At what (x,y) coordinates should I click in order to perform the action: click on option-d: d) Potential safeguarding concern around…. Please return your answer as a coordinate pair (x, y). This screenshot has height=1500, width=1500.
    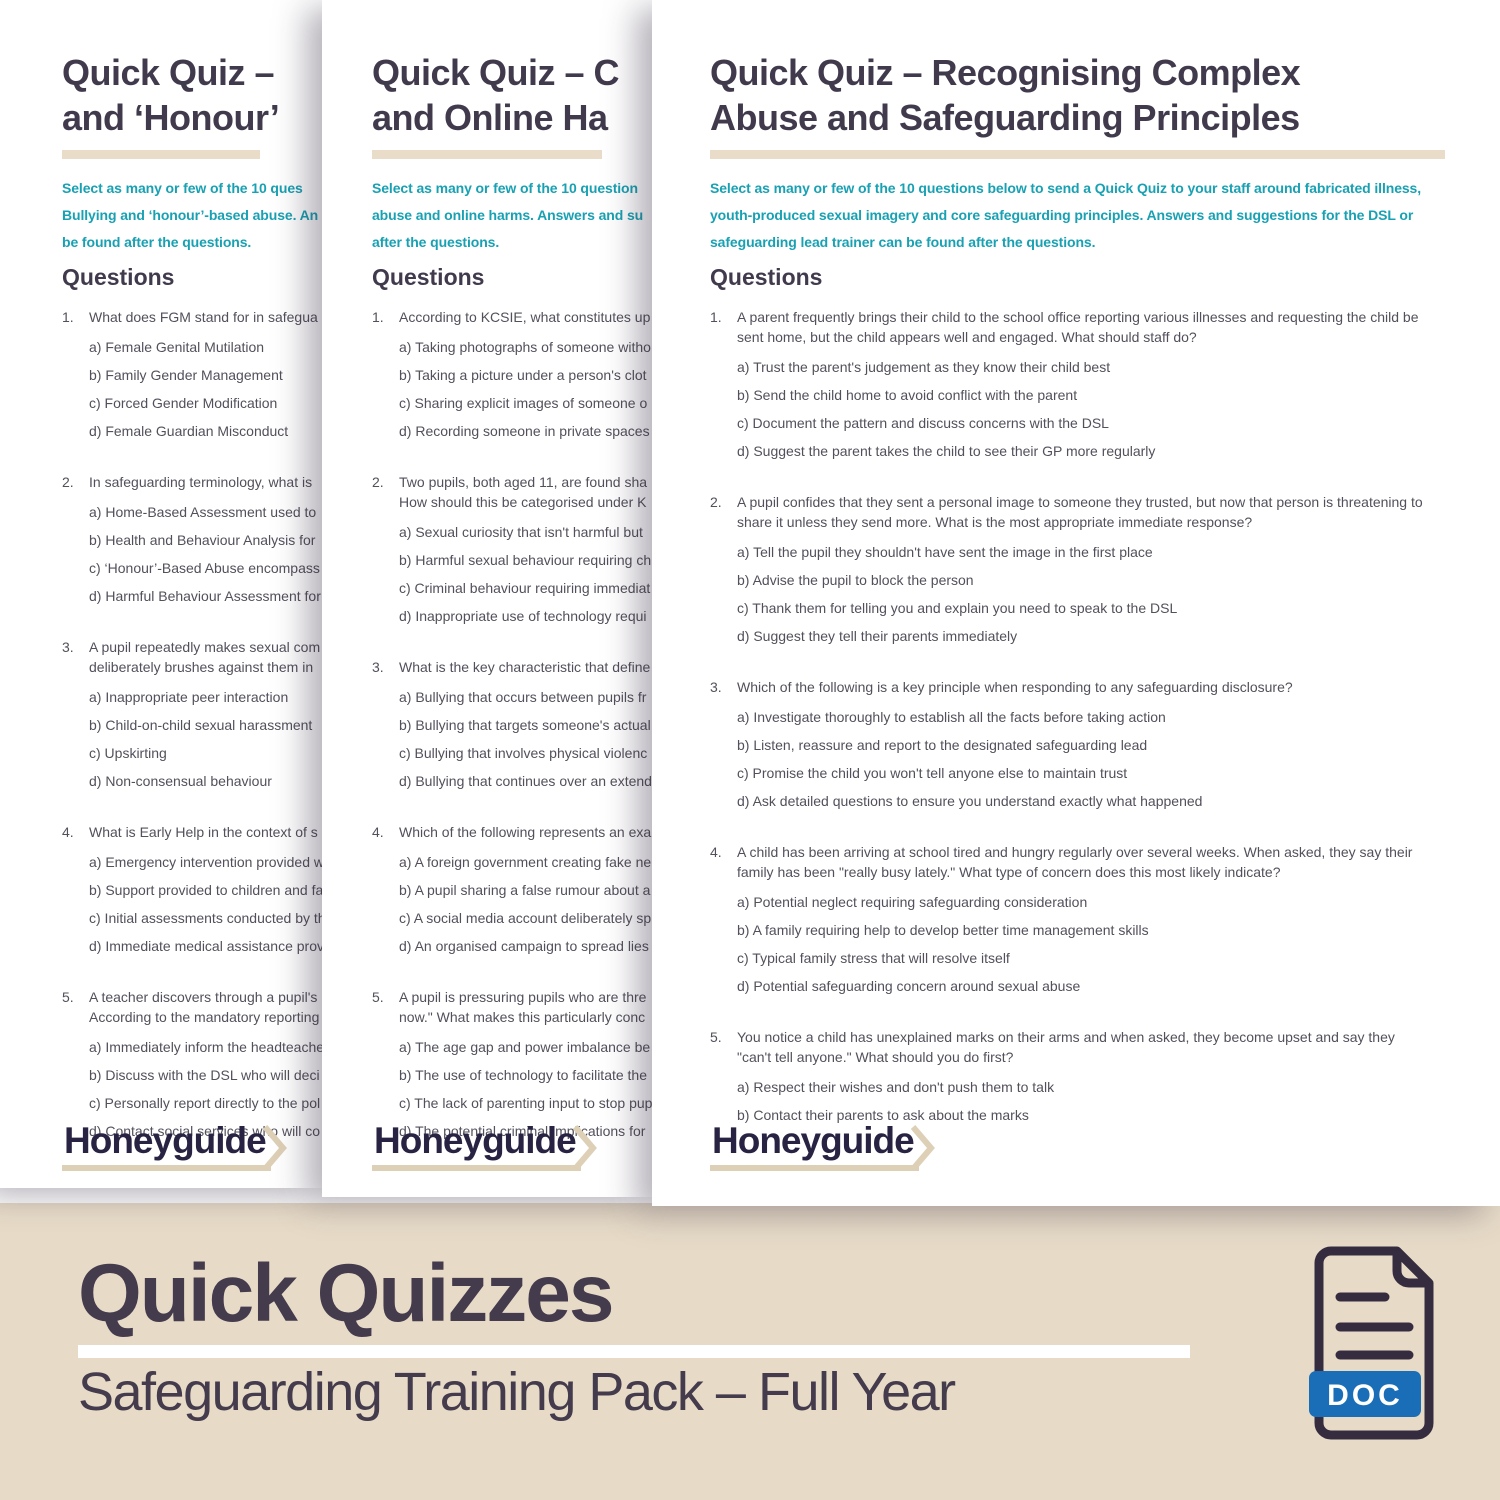
    Looking at the image, I should click on (909, 986).